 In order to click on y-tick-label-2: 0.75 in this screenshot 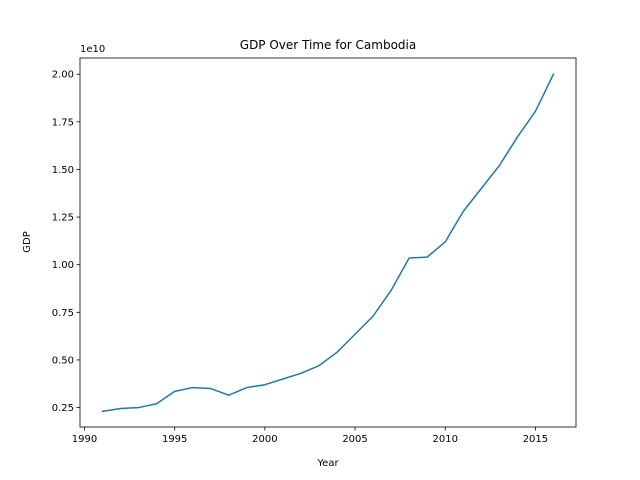, I will do `click(63, 313)`.